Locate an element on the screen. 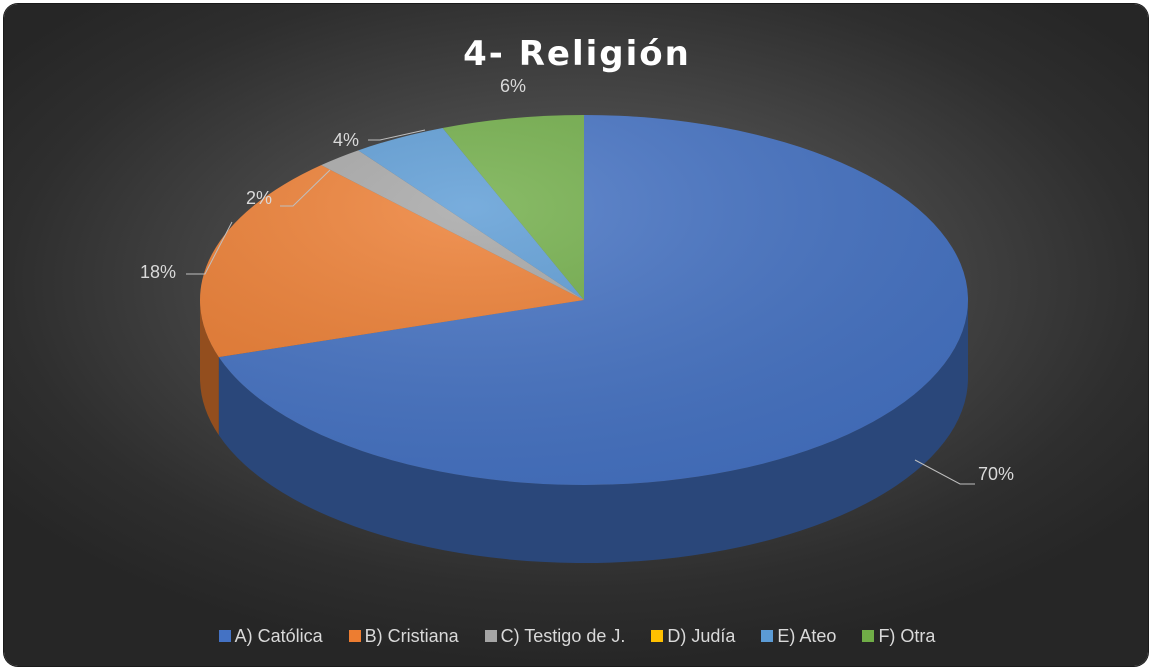 The height and width of the screenshot is (672, 1154). legend-item-1: A) Católica is located at coordinates (270, 636).